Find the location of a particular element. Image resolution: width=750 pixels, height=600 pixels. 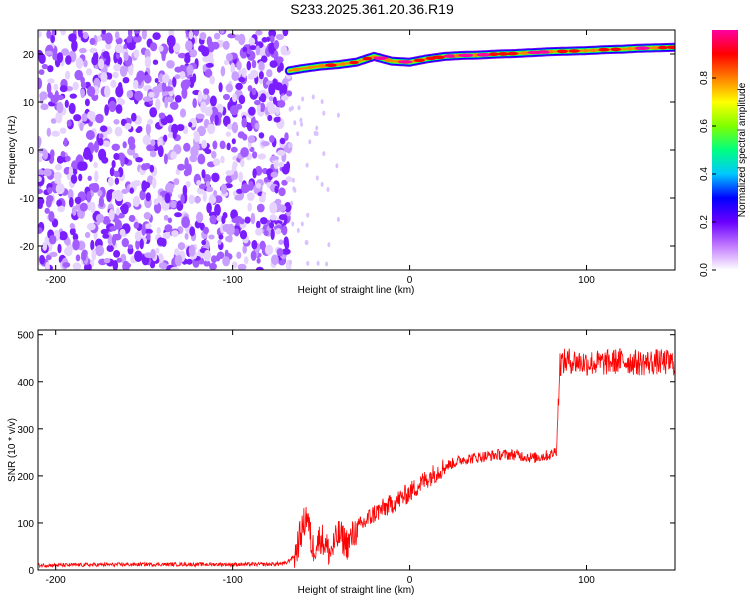

spectrogram-y-tick-label: 20 is located at coordinates (29, 55).